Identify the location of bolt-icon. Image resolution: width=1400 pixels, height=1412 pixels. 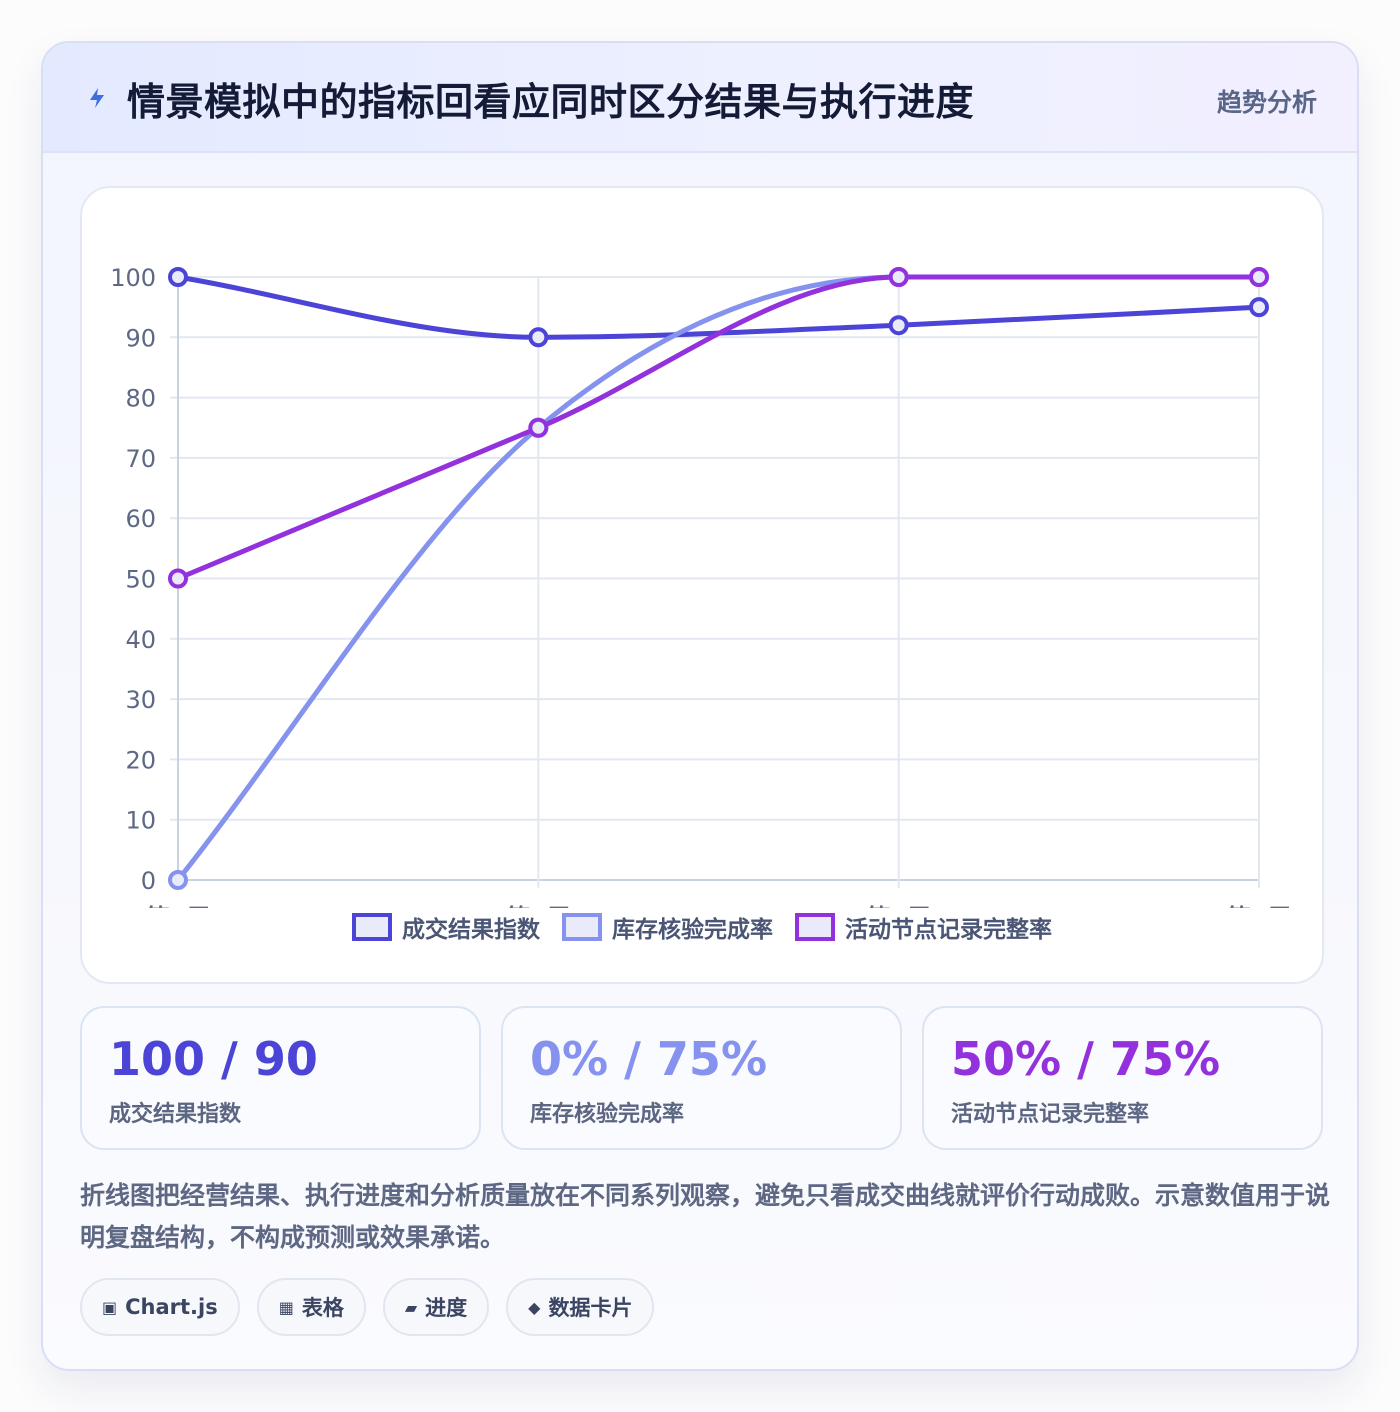
(97, 98).